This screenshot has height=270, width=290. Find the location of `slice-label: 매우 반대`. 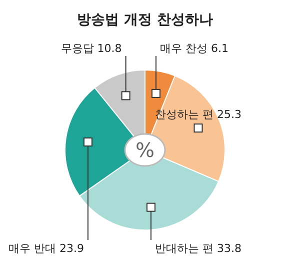

slice-label: 매우 반대 is located at coordinates (34, 248).